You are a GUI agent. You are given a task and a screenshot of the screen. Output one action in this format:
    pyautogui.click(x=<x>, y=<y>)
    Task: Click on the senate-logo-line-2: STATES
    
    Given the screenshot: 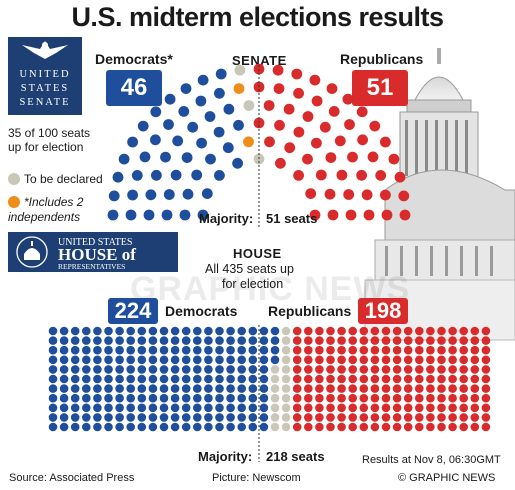 What is the action you would take?
    pyautogui.click(x=45, y=88)
    